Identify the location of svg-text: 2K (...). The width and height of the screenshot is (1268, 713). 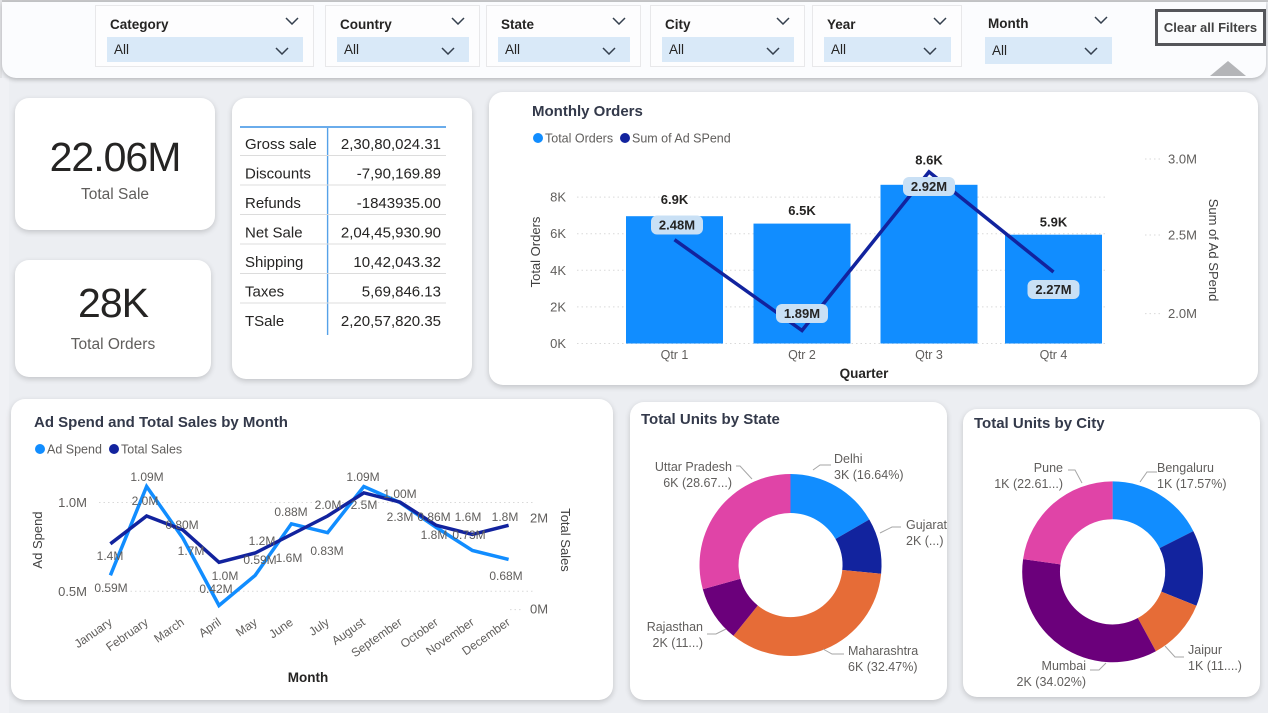
(925, 541).